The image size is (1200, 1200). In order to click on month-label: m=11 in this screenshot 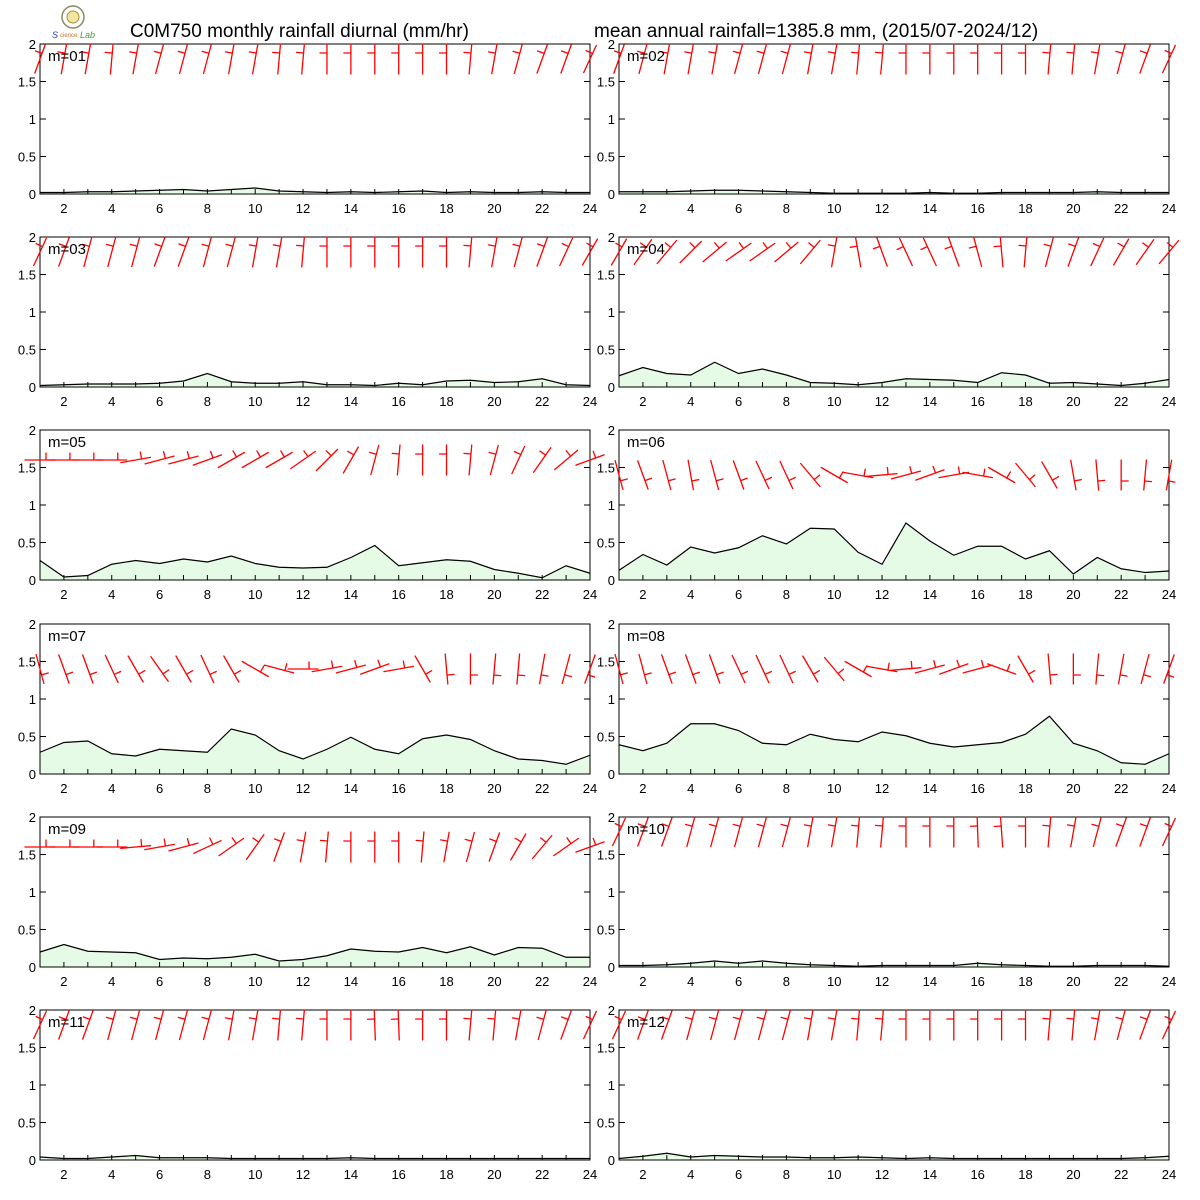, I will do `click(66, 1022)`.